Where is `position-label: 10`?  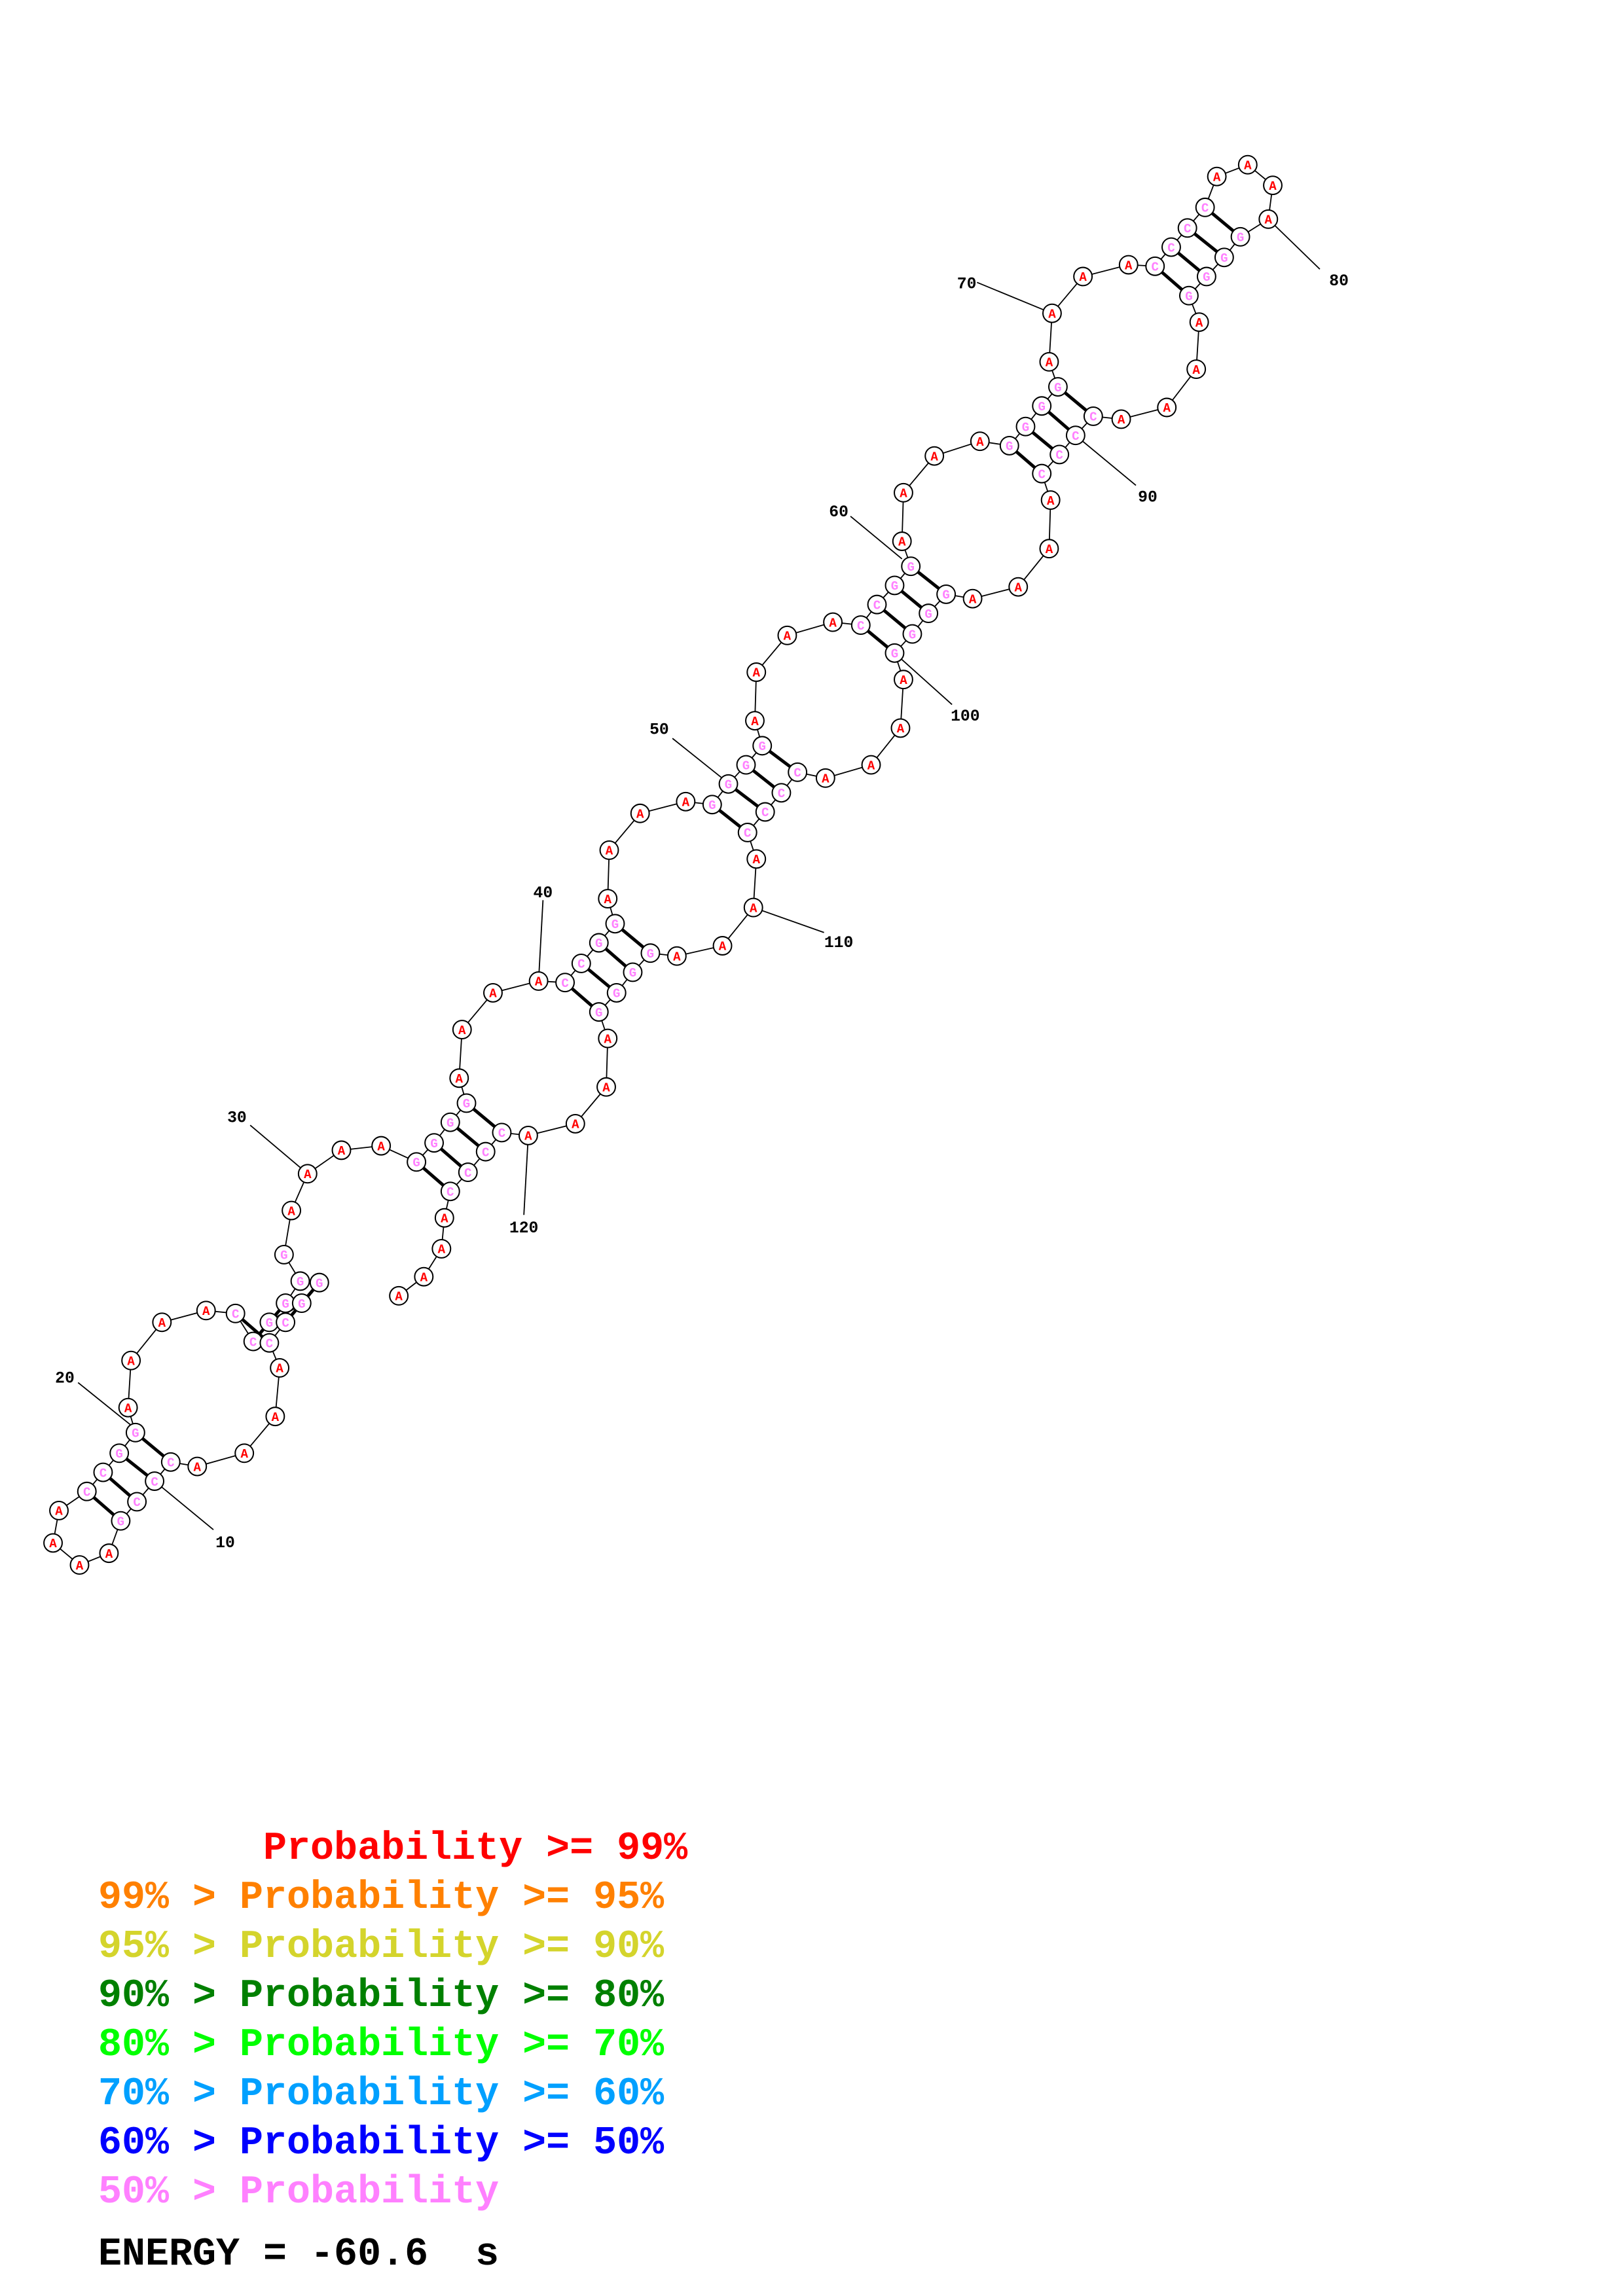 position-label: 10 is located at coordinates (225, 1543).